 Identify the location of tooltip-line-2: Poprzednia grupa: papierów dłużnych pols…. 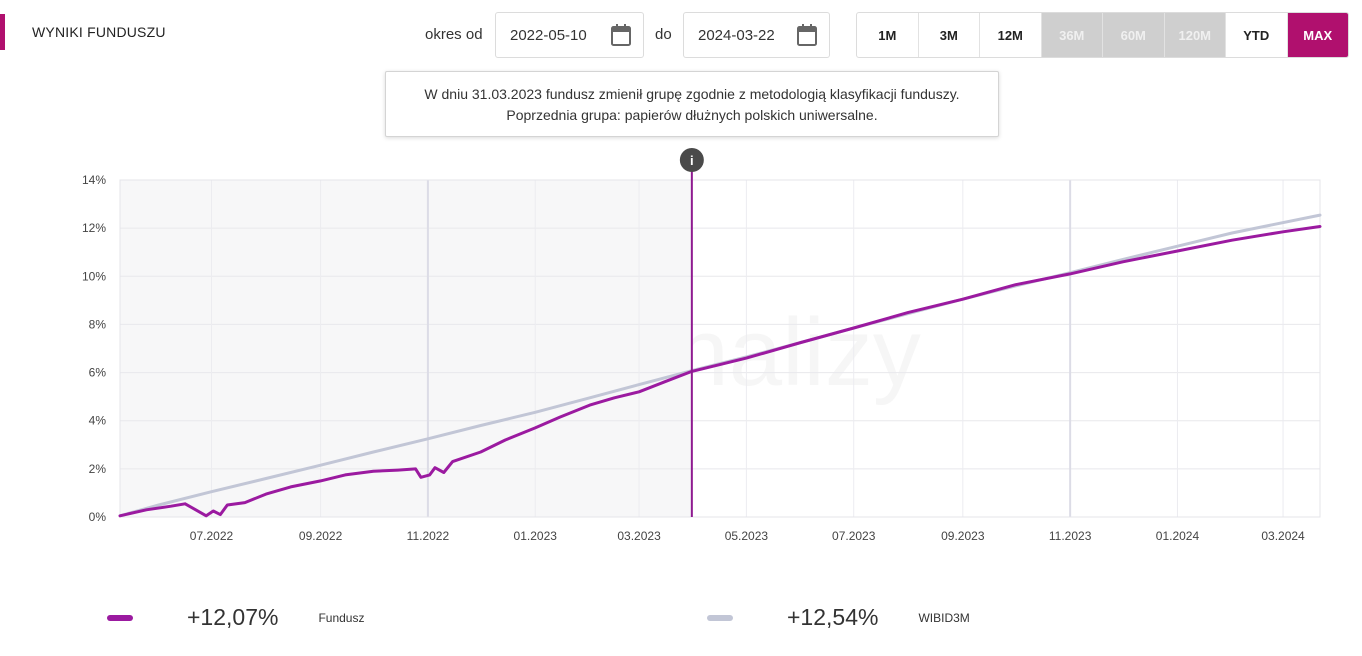
(692, 115).